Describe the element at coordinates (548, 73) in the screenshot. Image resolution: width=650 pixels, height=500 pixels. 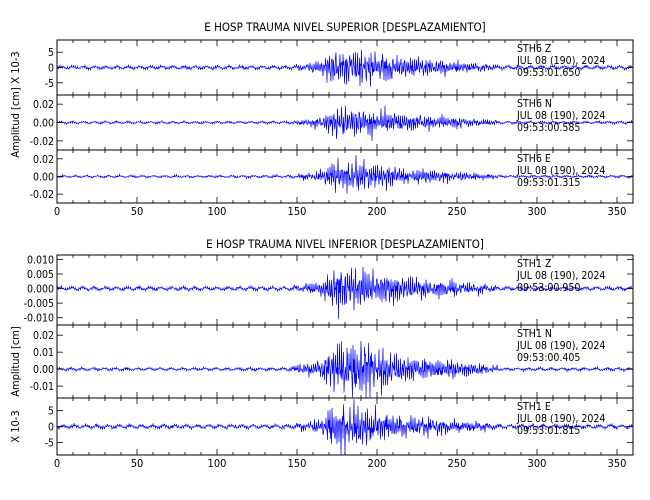
I see `time-label: 09:53:01.650` at that location.